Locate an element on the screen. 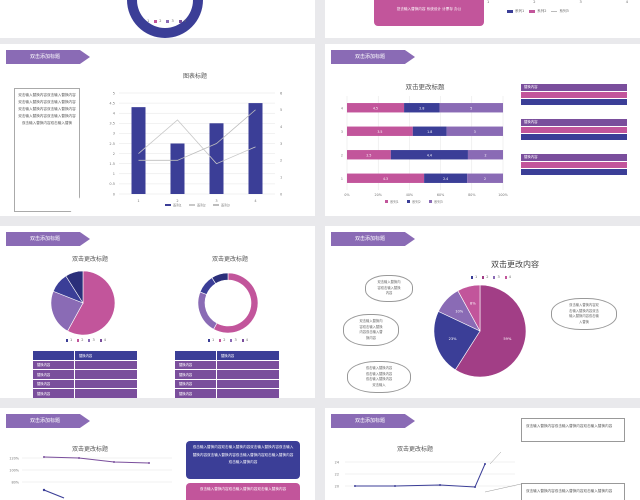 This screenshot has height=500, width=640. data-label: 5 is located at coordinates (471, 109).